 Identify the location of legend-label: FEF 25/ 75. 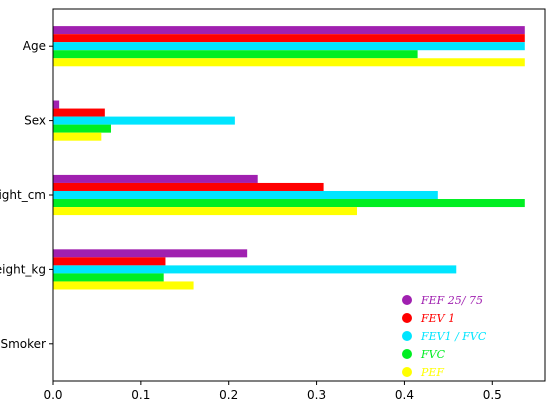
(451, 300).